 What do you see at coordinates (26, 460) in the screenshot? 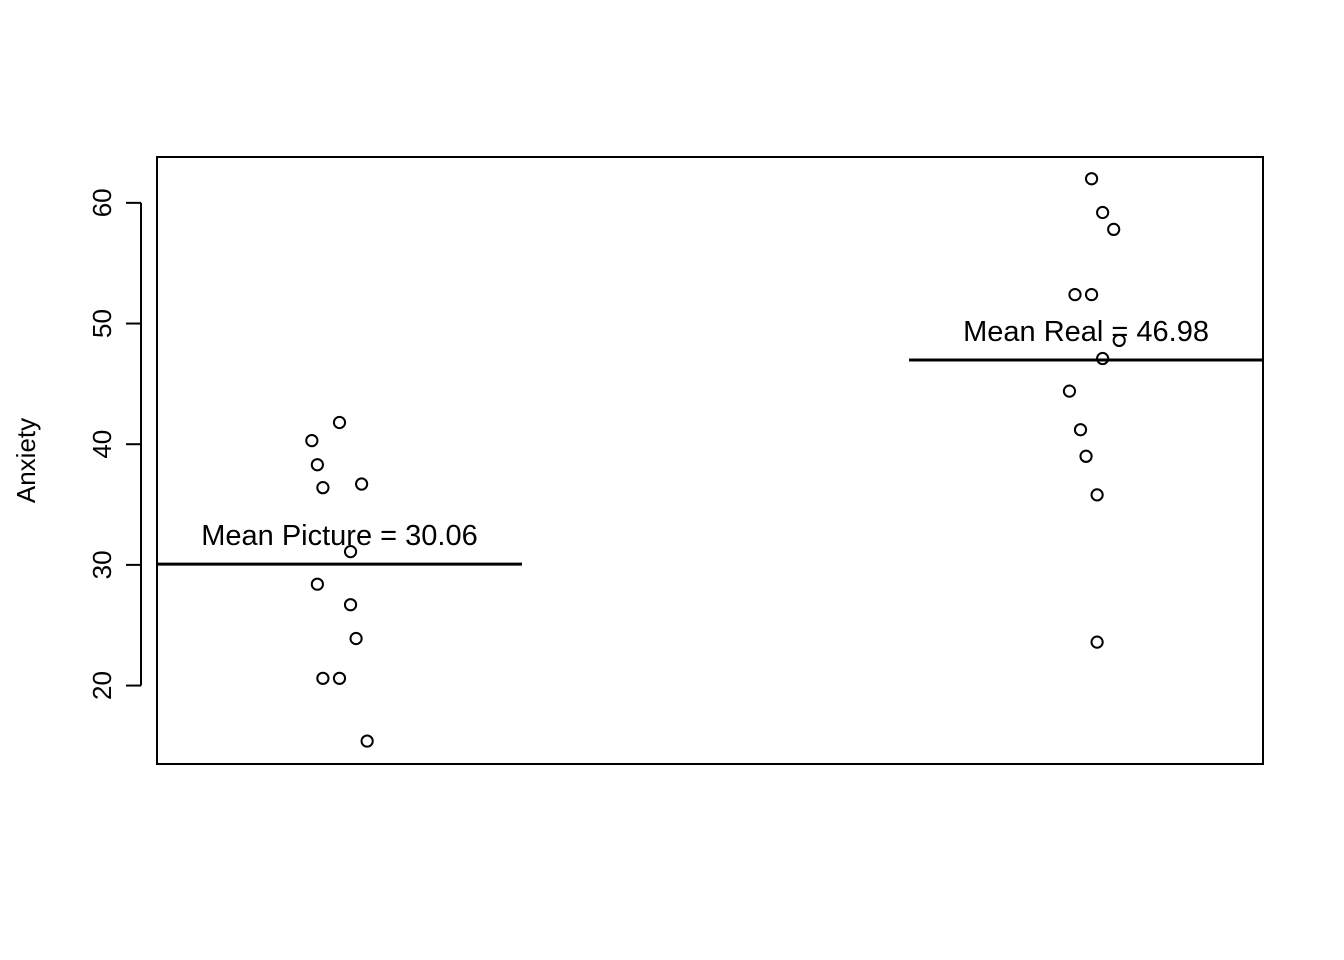
I see `y-axis-label: Anxiety` at bounding box center [26, 460].